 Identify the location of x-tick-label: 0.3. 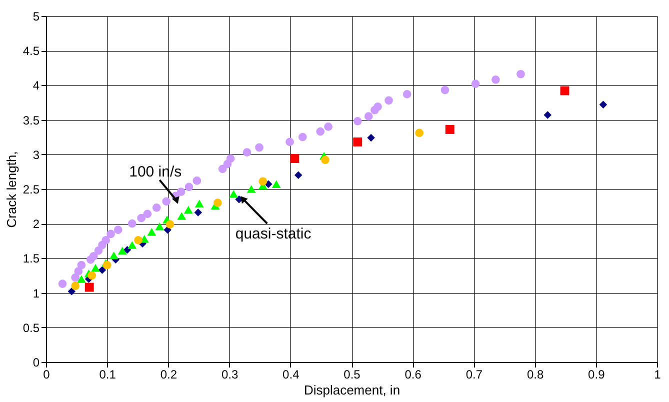
(229, 375).